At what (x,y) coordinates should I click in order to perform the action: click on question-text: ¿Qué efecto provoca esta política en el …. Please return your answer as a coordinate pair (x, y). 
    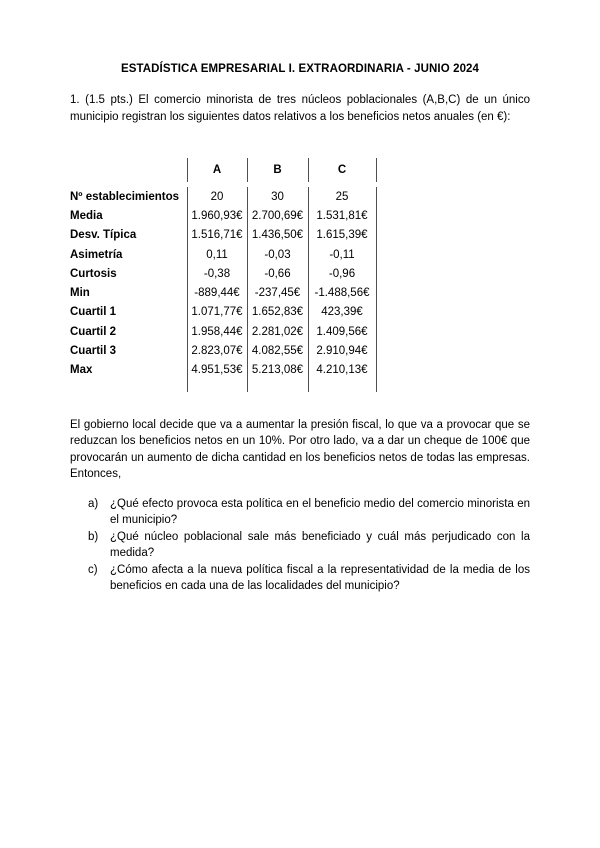
    Looking at the image, I should click on (320, 512).